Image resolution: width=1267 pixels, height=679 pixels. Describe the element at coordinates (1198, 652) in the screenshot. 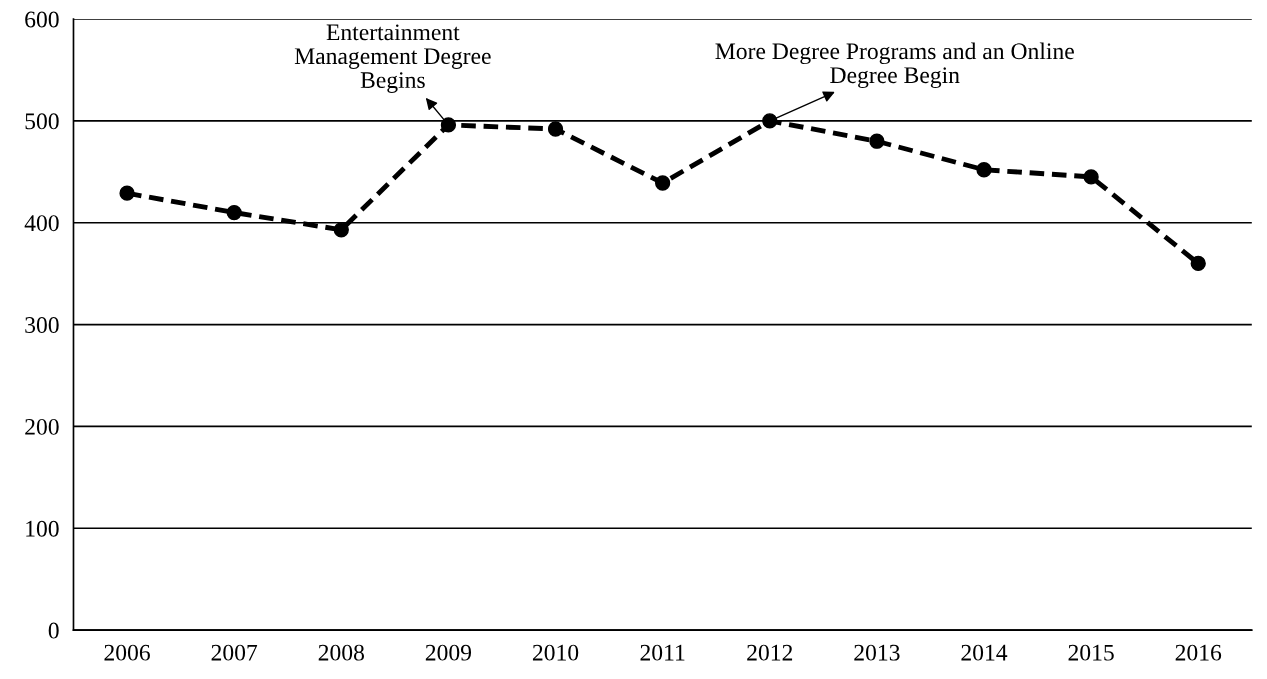

I see `x-tick-label: 2016` at that location.